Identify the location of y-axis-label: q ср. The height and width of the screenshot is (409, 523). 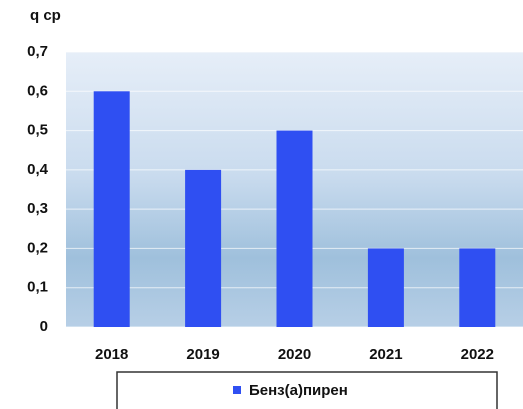
(45, 15).